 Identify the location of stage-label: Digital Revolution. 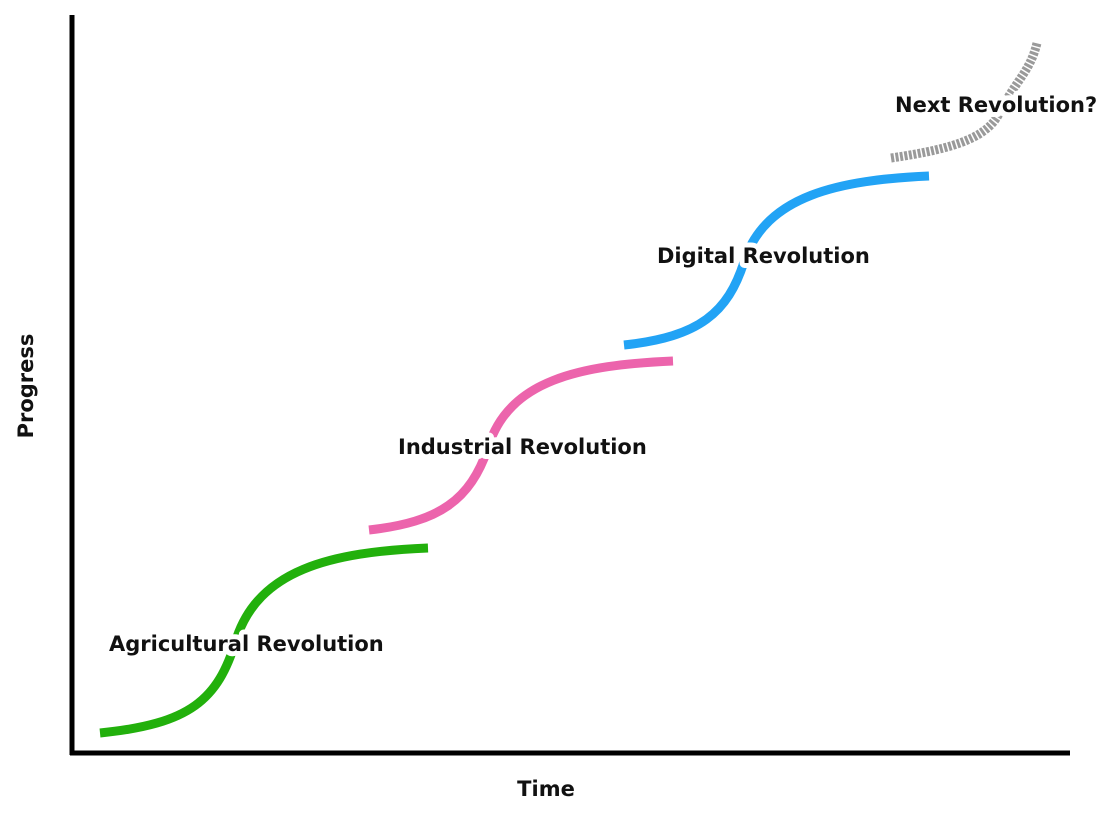
(763, 256).